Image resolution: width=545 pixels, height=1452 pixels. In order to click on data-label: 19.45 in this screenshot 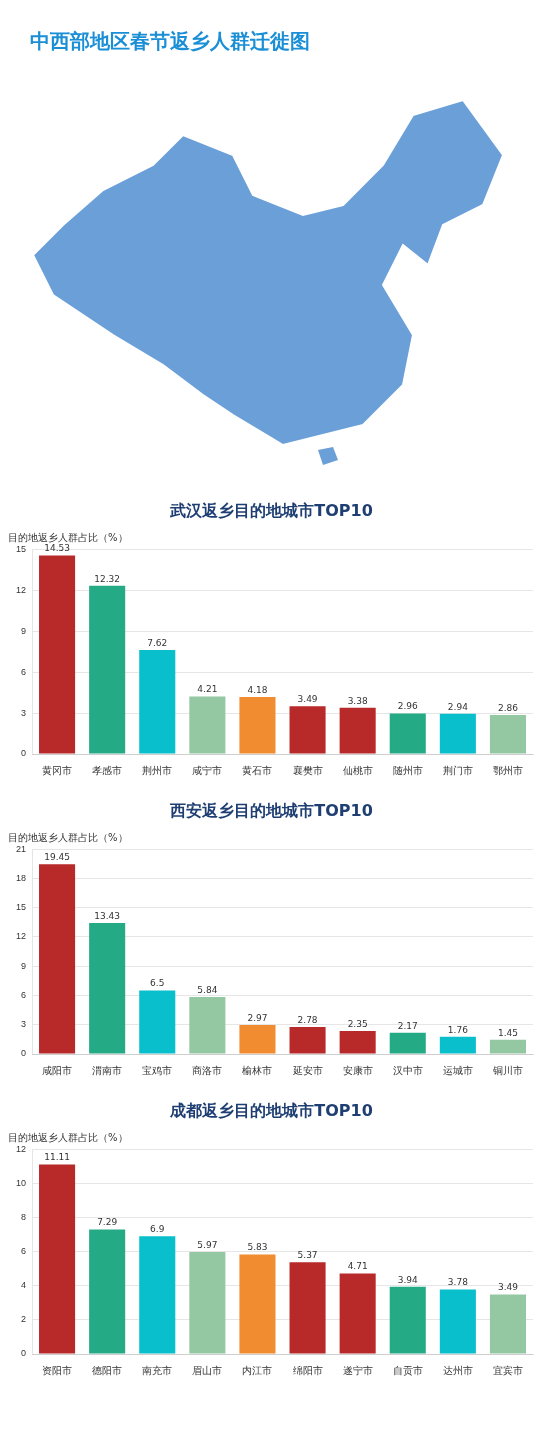, I will do `click(57, 857)`.